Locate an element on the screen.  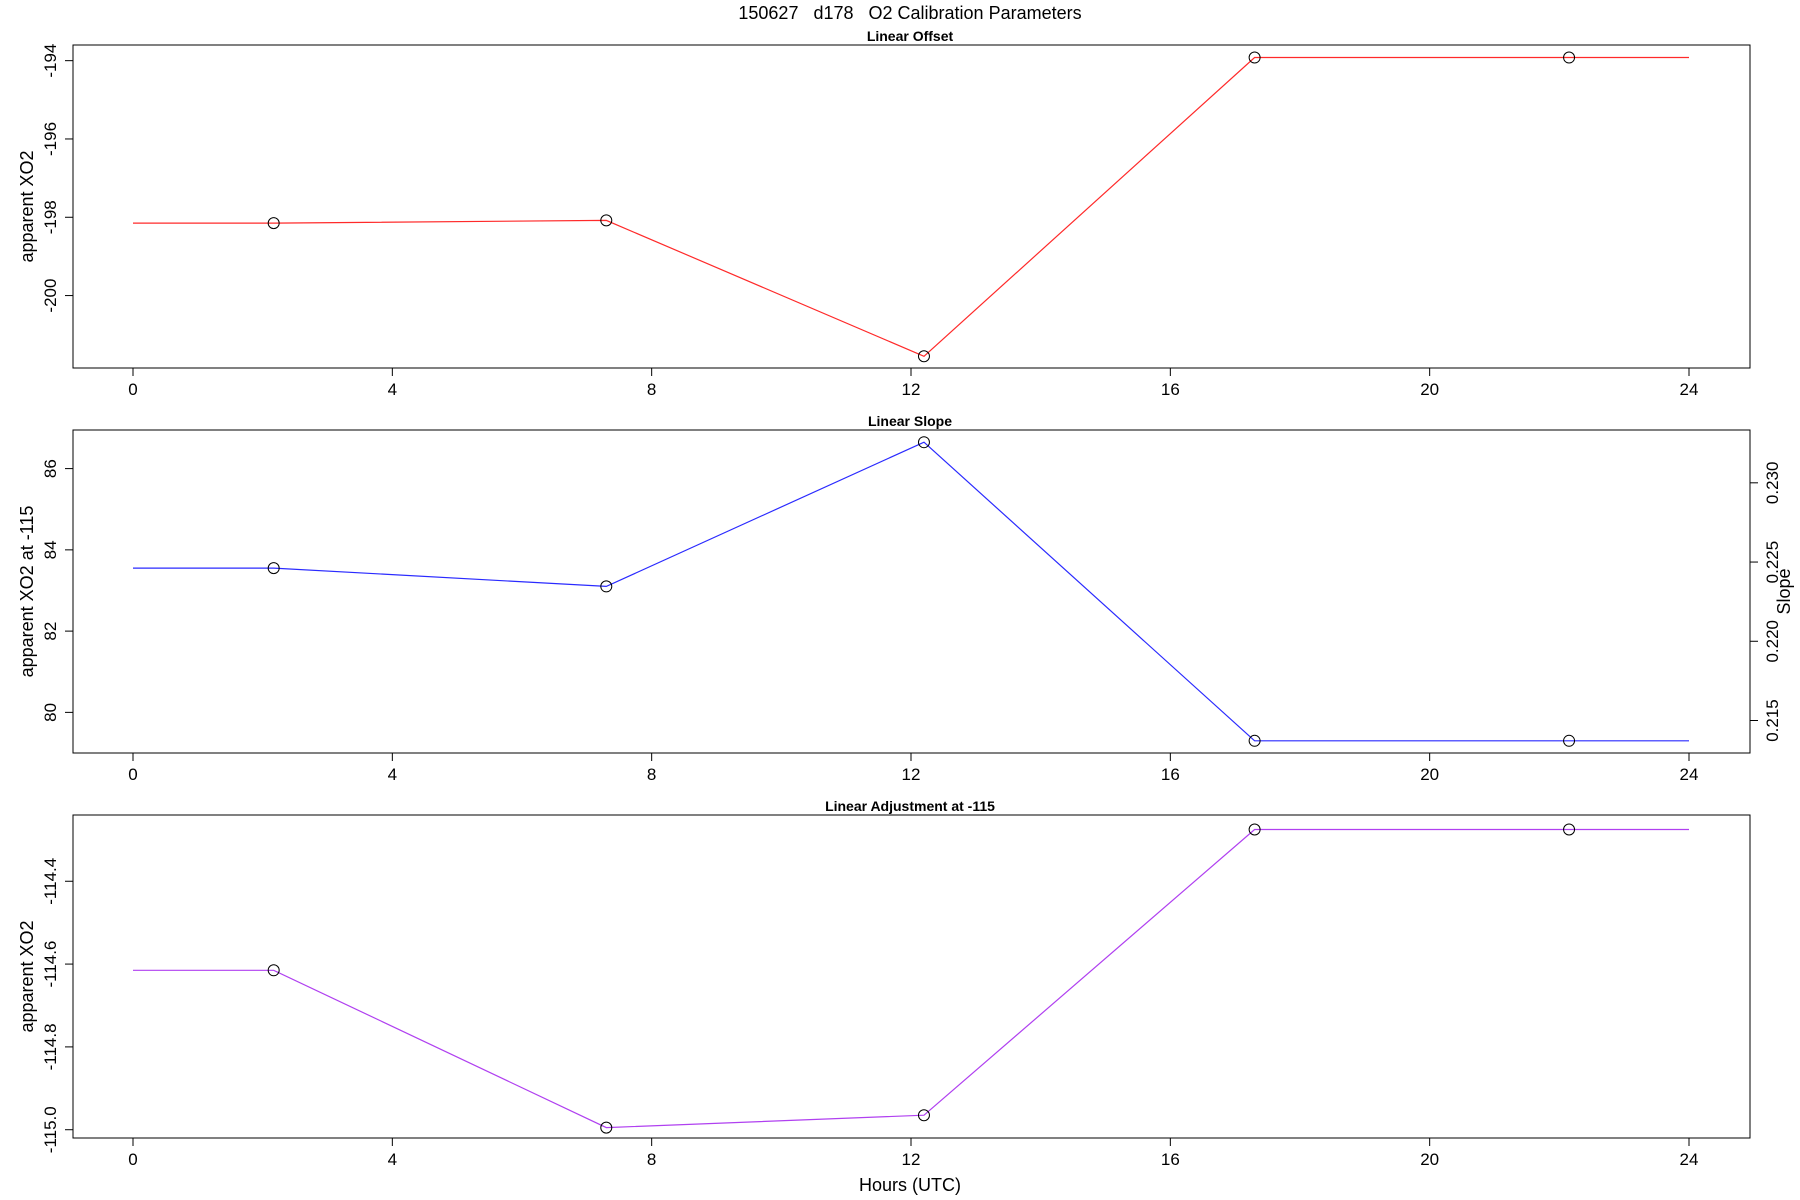
y-tick-label: 86 is located at coordinates (50, 468).